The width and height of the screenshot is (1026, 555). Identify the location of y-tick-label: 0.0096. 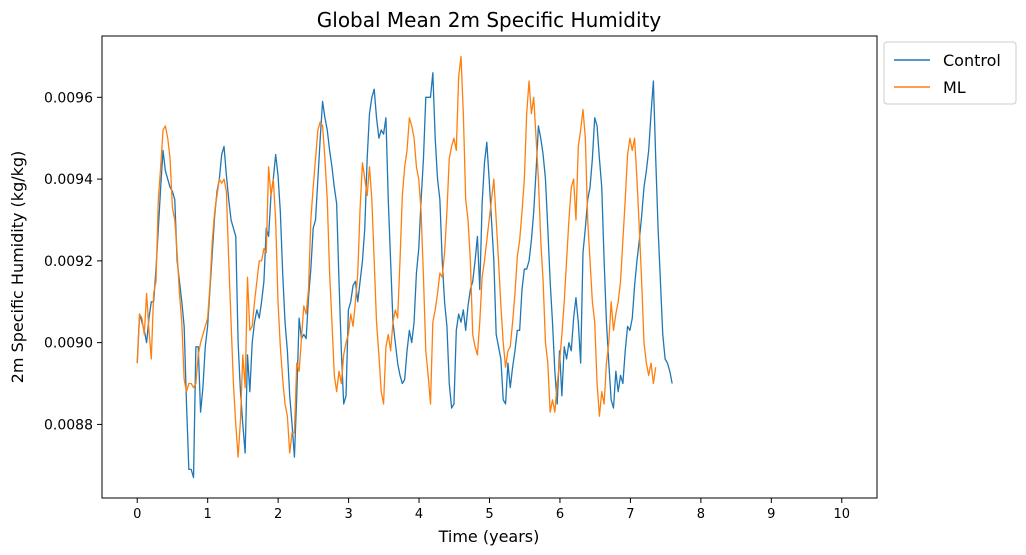
(68, 98).